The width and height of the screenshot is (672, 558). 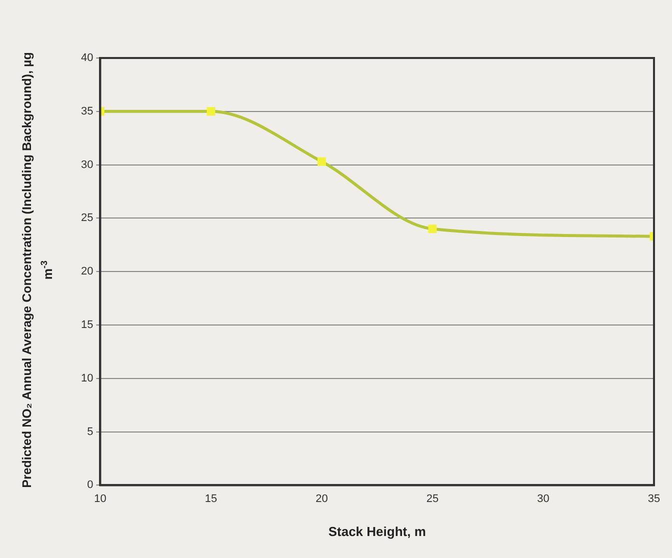 What do you see at coordinates (654, 498) in the screenshot?
I see `x-tick-label: 35` at bounding box center [654, 498].